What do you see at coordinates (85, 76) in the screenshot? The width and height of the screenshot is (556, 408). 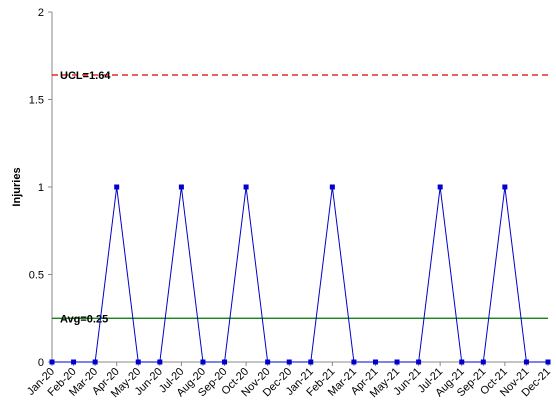 I see `reference-label: UCL=1.64` at bounding box center [85, 76].